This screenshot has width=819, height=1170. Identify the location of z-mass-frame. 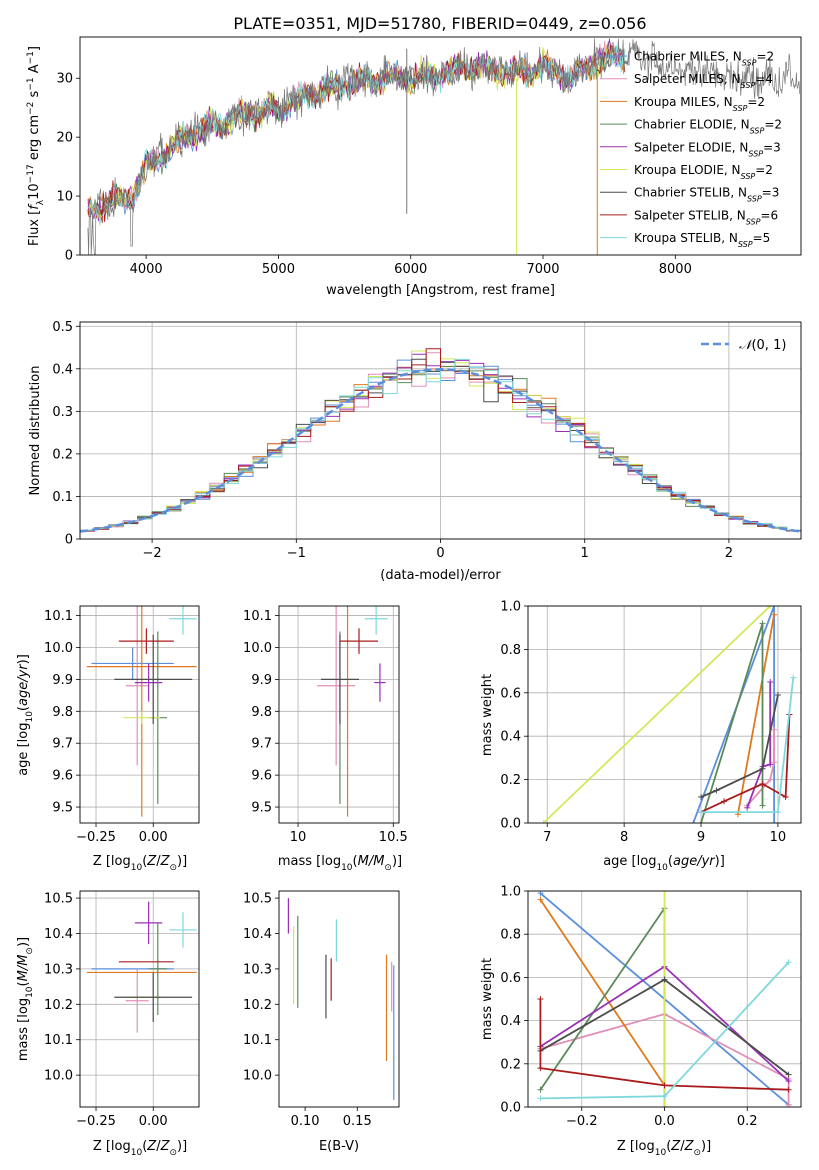
(139, 999).